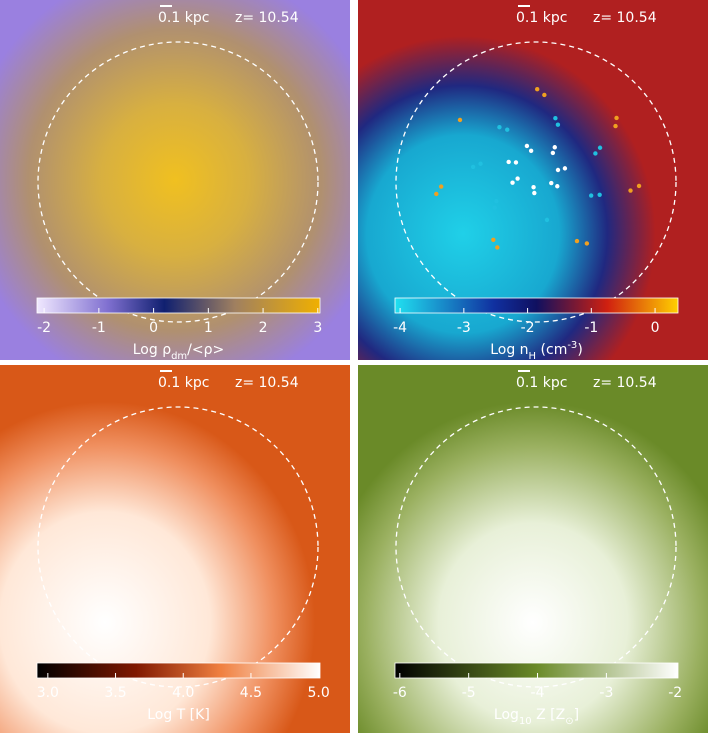  I want to click on colorbar-tick-label: 3, so click(317, 328).